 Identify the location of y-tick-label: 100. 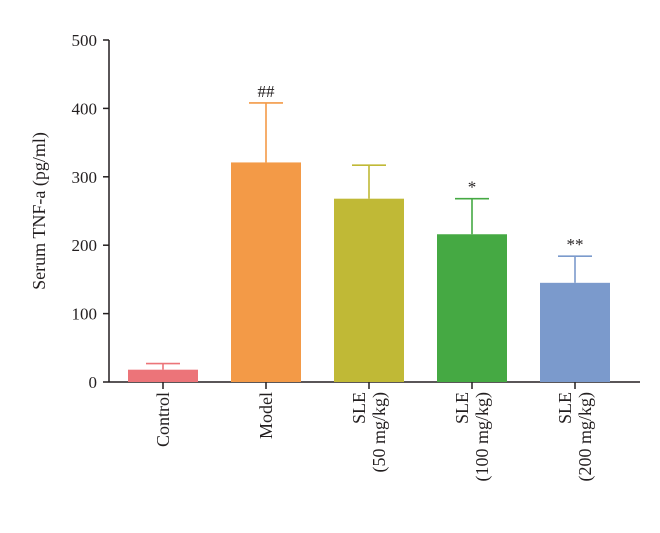
(85, 314).